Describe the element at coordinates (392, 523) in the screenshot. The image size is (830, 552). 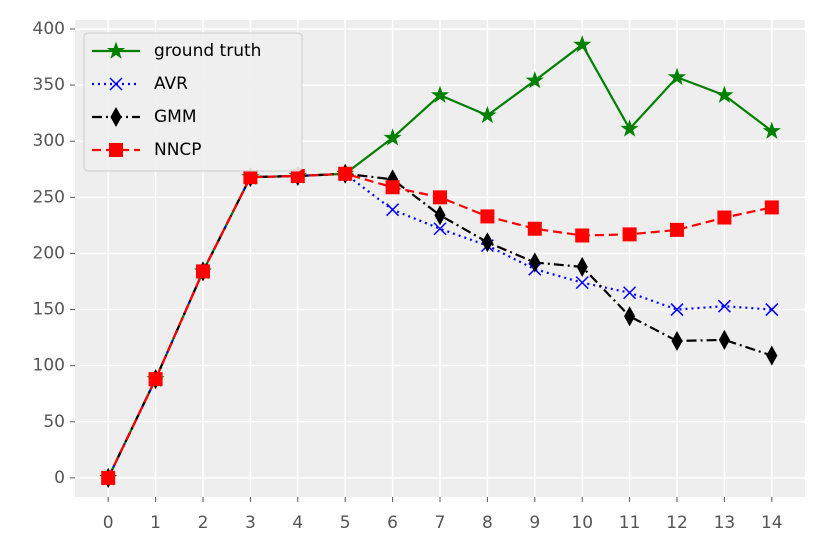
I see `x-tick-label: 6` at that location.